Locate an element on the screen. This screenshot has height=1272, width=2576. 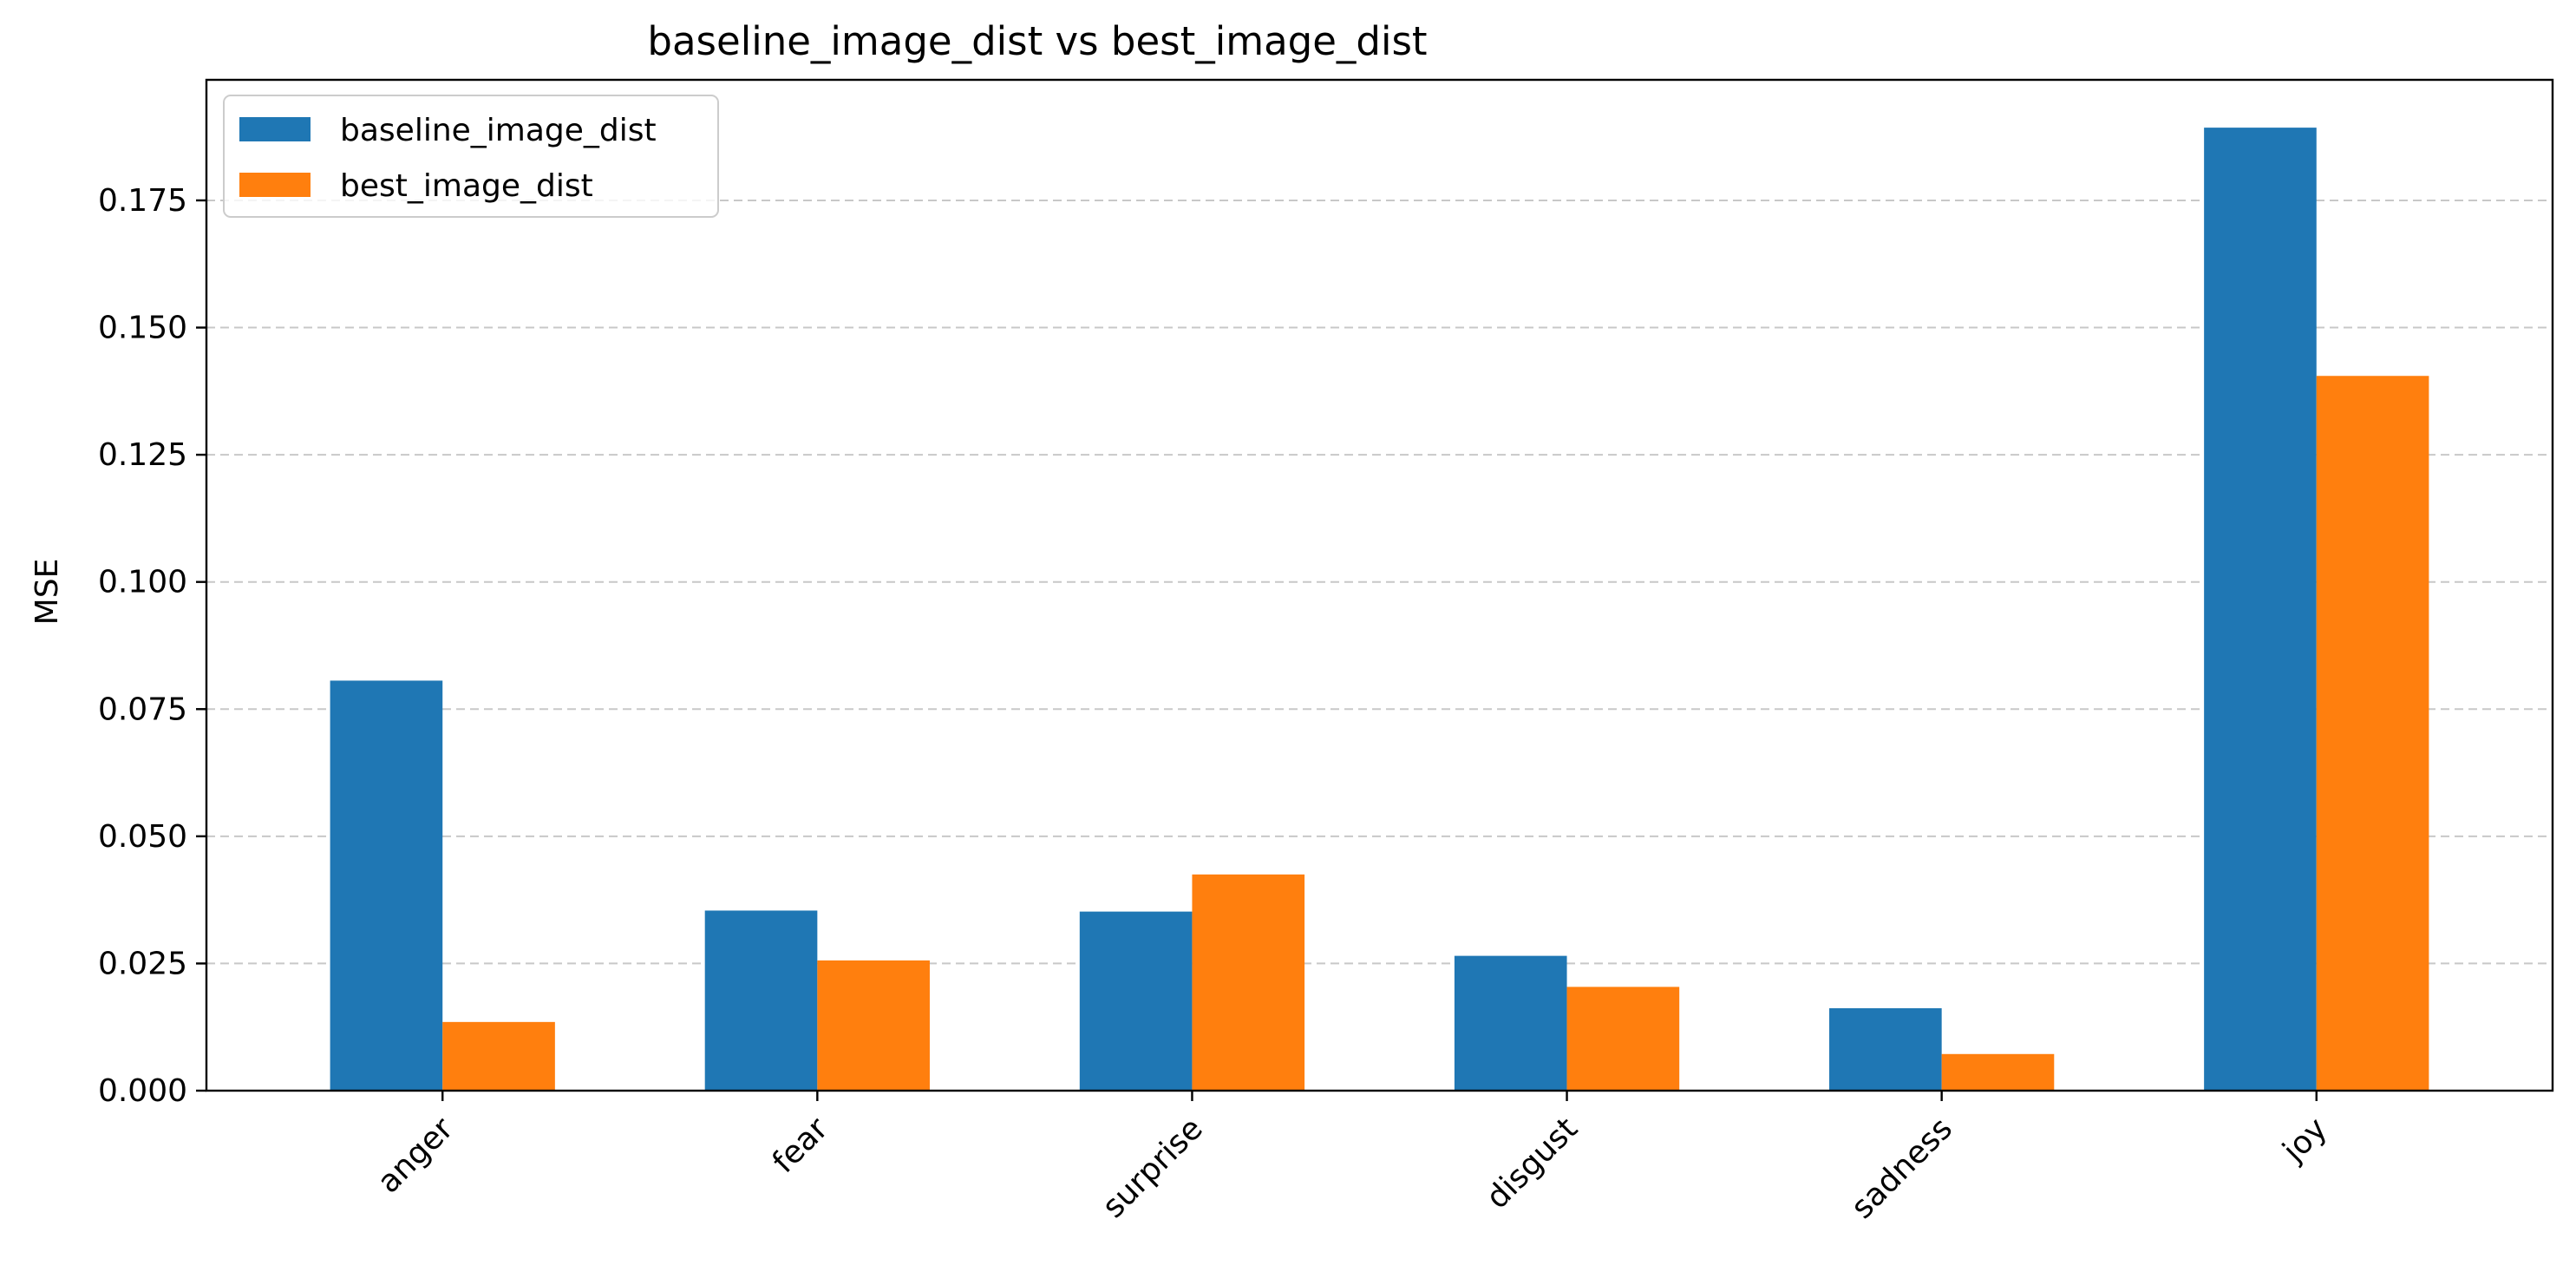
legend-label-baseline_image_dist: baseline_image_dist is located at coordinates (498, 130).